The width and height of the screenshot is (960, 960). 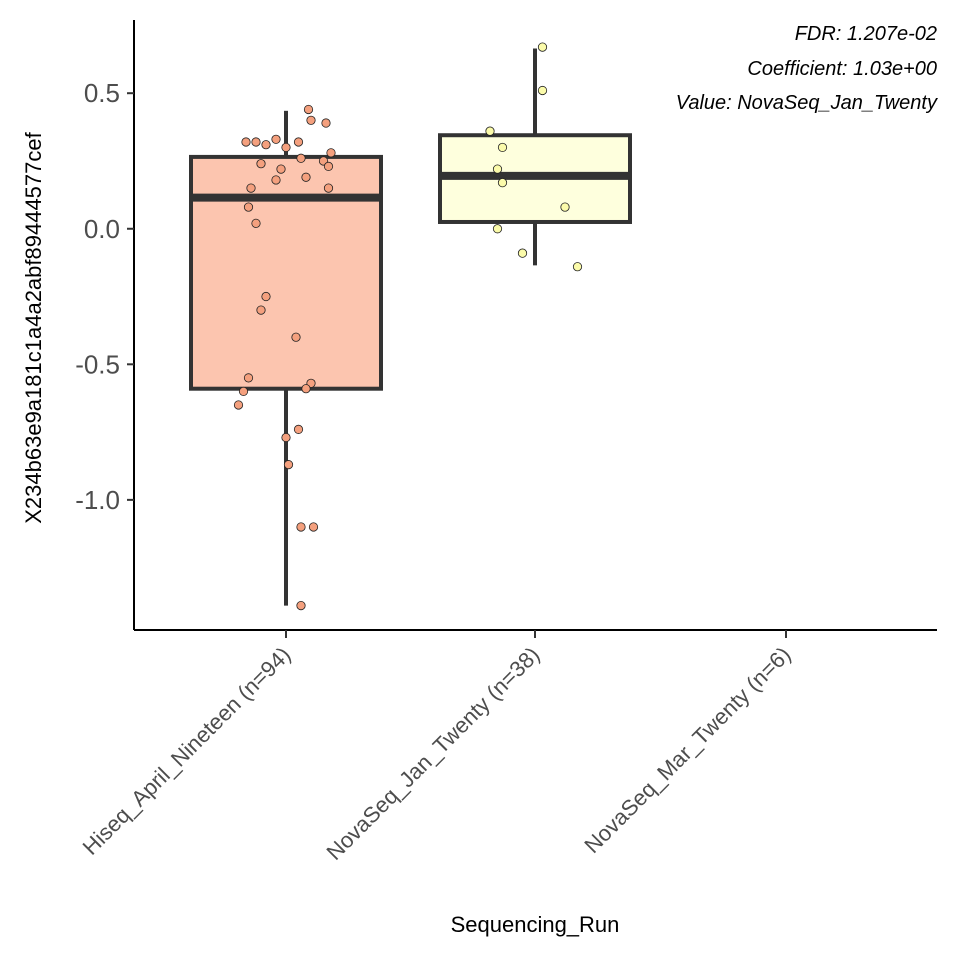 I want to click on annotation-coefficient: Coefficient: 1.03e+00, so click(x=842, y=69).